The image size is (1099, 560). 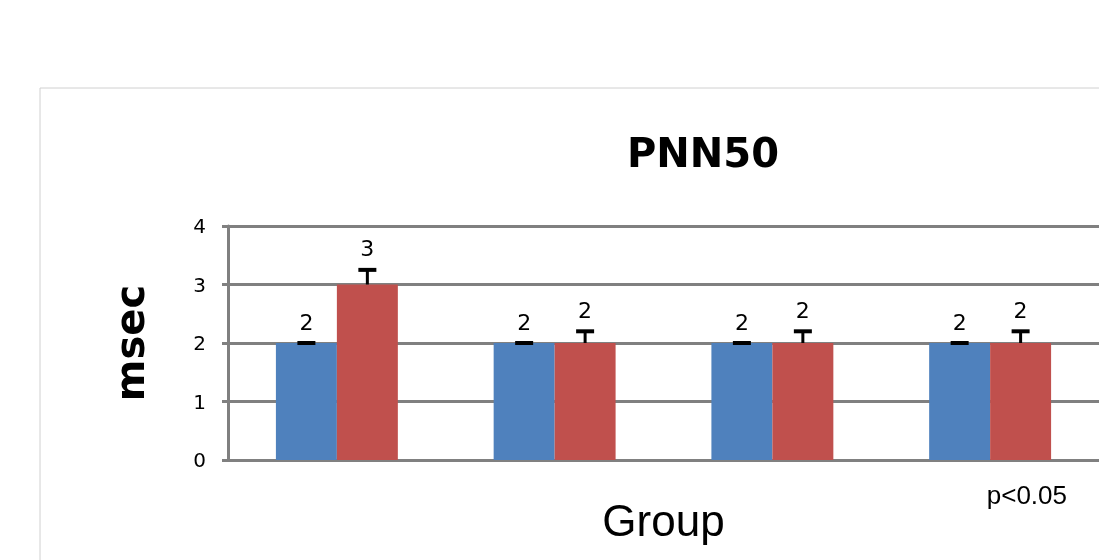 I want to click on x-axis-title: Group, so click(x=663, y=520).